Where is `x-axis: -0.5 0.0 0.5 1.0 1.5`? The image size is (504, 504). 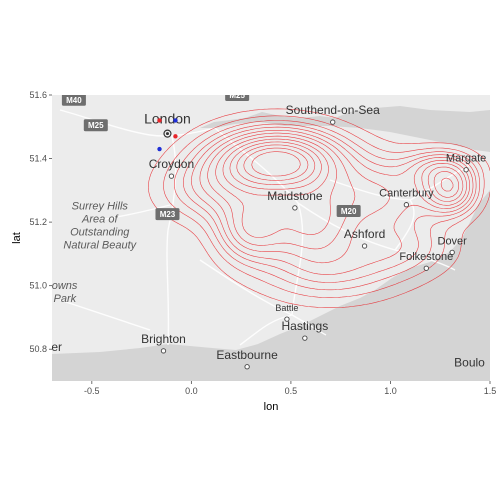 x-axis: -0.5 0.0 0.5 1.0 1.5 is located at coordinates (290, 388).